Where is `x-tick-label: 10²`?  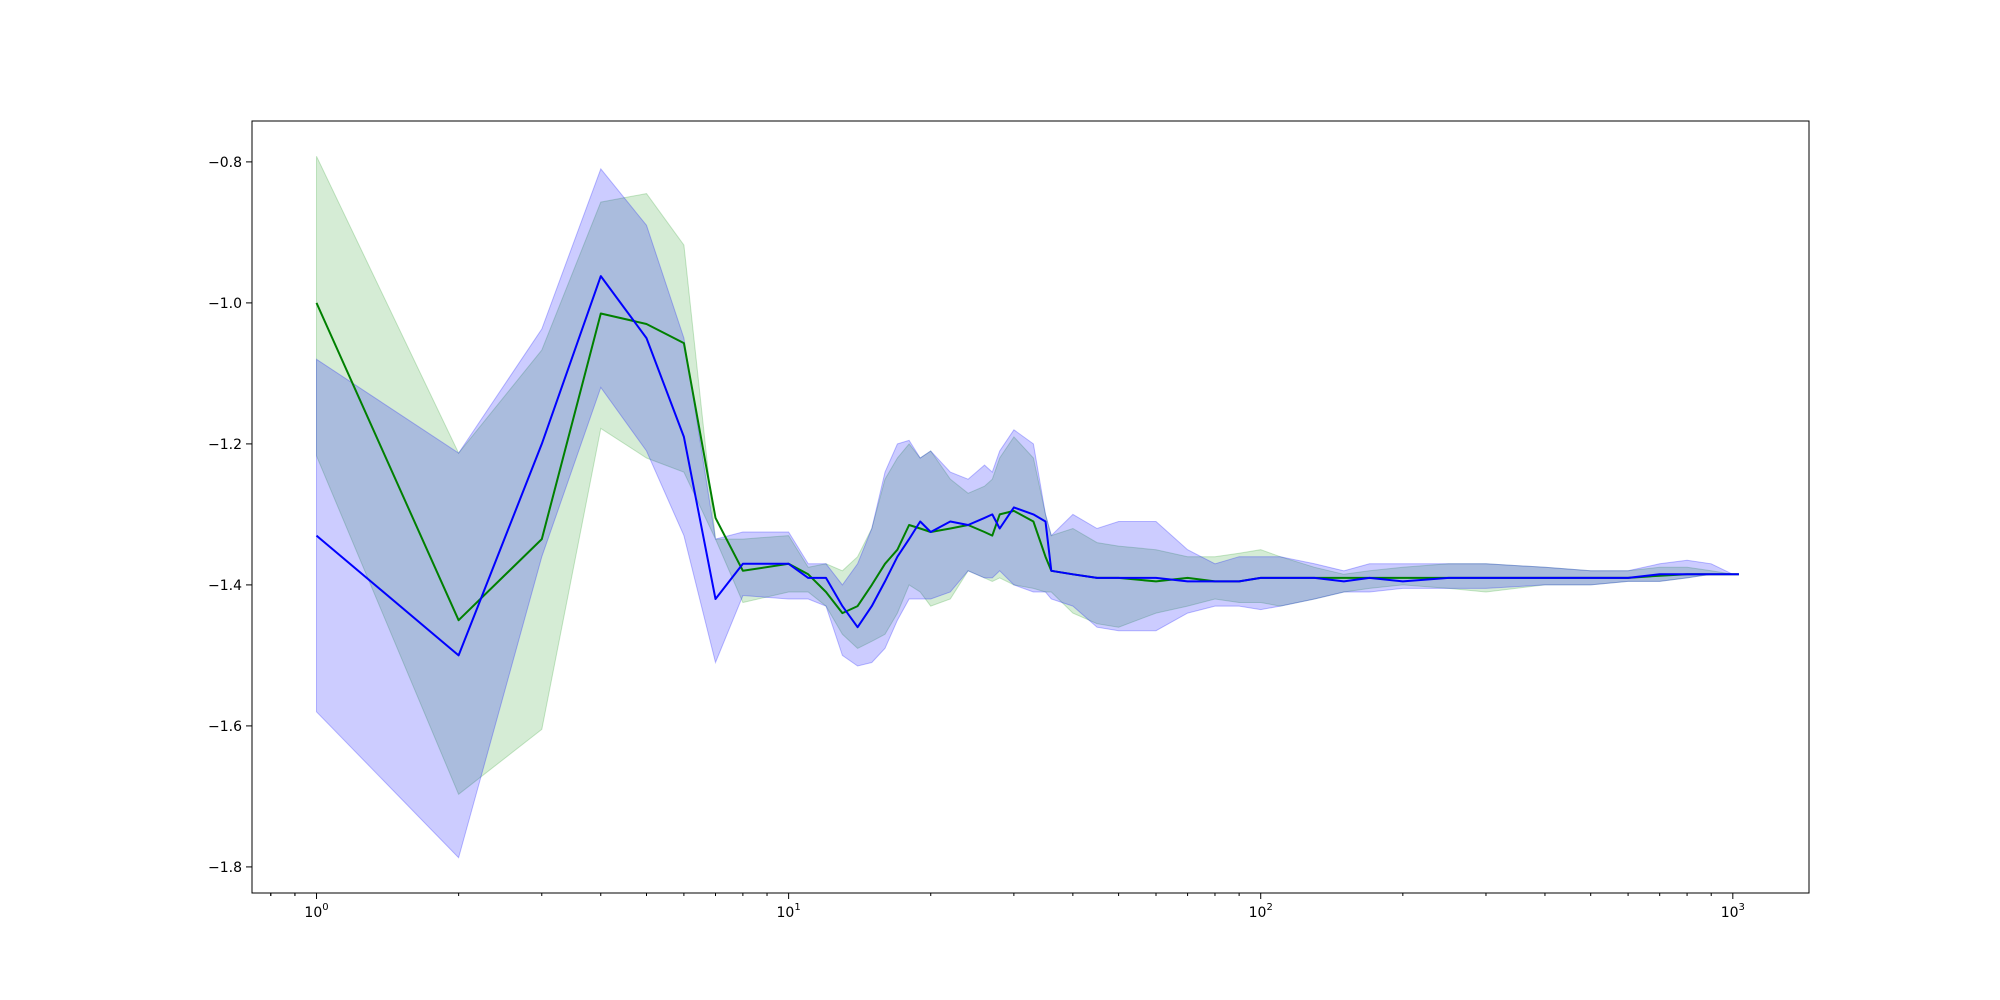
x-tick-label: 10² is located at coordinates (1261, 911).